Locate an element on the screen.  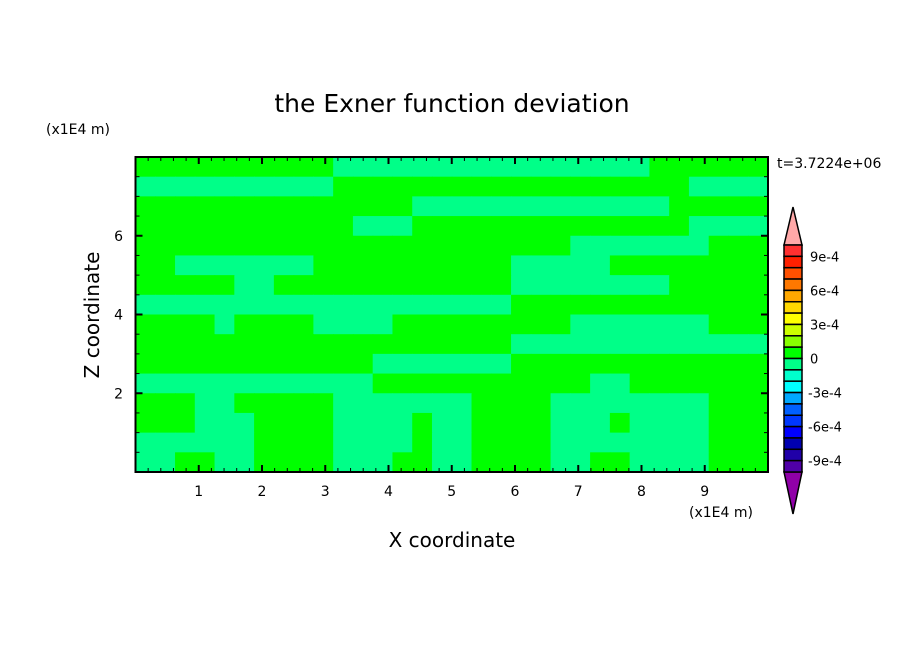
colorbar-under-triangle is located at coordinates (793, 493).